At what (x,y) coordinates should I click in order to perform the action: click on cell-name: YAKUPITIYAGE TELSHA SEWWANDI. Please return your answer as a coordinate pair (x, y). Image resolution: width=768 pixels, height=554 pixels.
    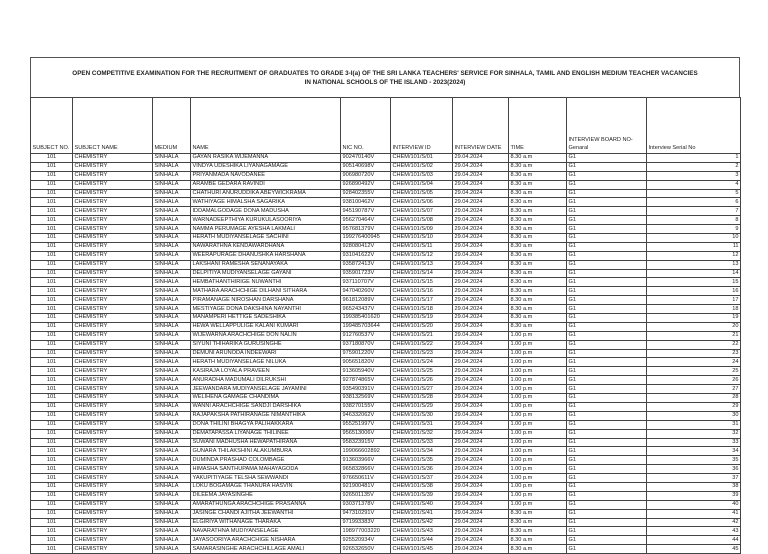
    Looking at the image, I should click on (265, 478).